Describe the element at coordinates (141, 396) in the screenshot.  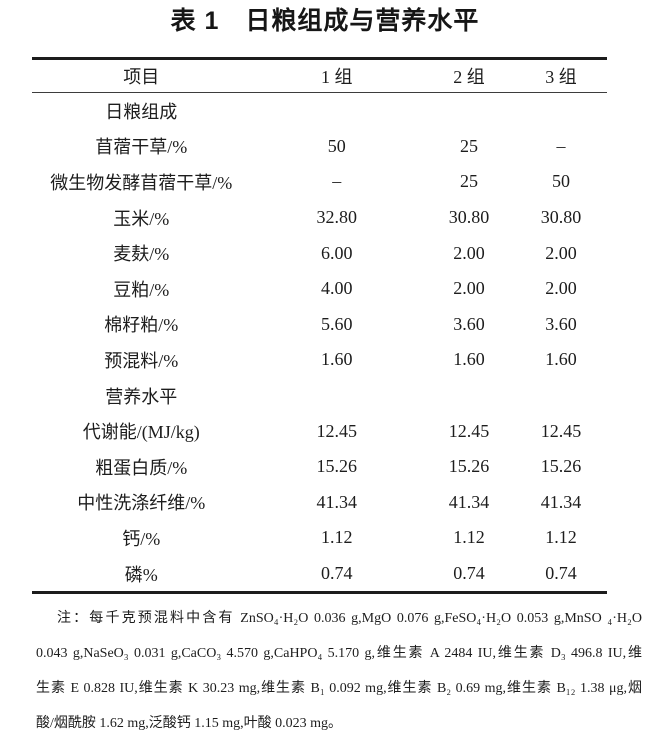
I see `cell-item: 营养水平` at that location.